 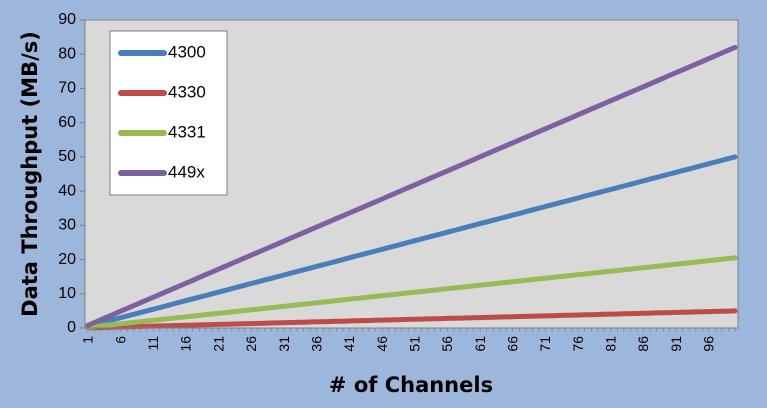 I want to click on y-ticks: 0 10 20 30 40 50 60 70 80 90, so click(x=71, y=173).